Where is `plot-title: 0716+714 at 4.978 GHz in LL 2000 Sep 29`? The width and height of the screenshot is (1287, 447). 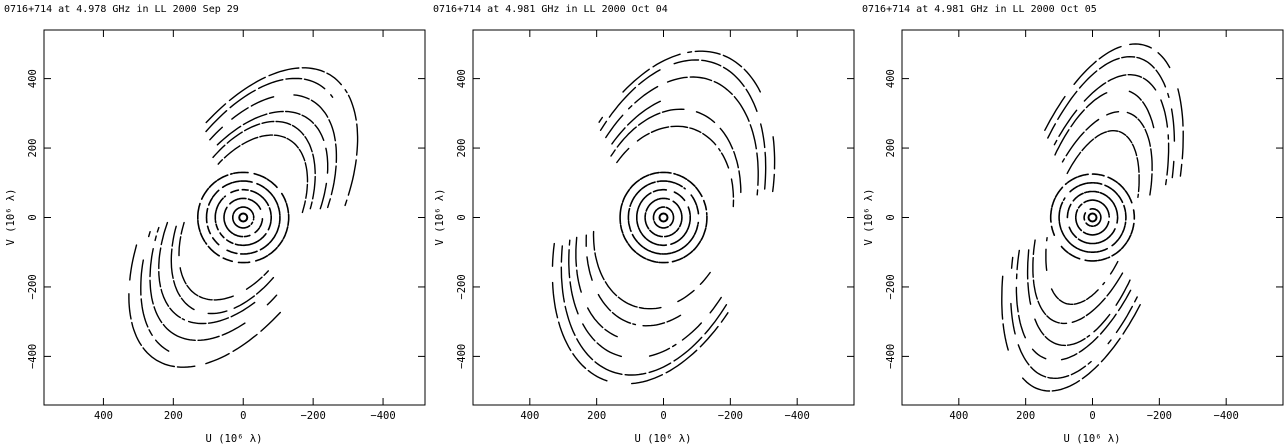
plot-title: 0716+714 at 4.978 GHz in LL 2000 Sep 29 is located at coordinates (121, 9).